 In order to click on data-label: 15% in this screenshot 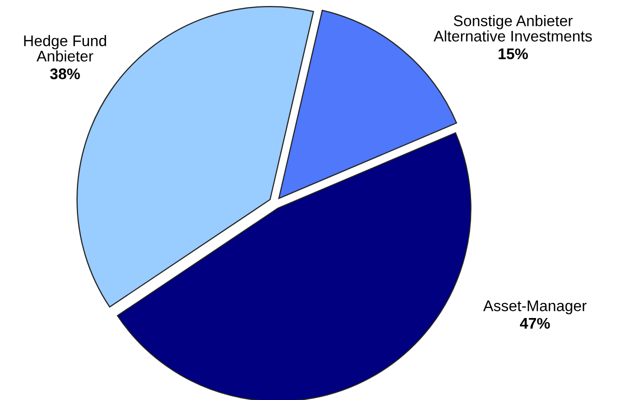, I will do `click(513, 54)`.